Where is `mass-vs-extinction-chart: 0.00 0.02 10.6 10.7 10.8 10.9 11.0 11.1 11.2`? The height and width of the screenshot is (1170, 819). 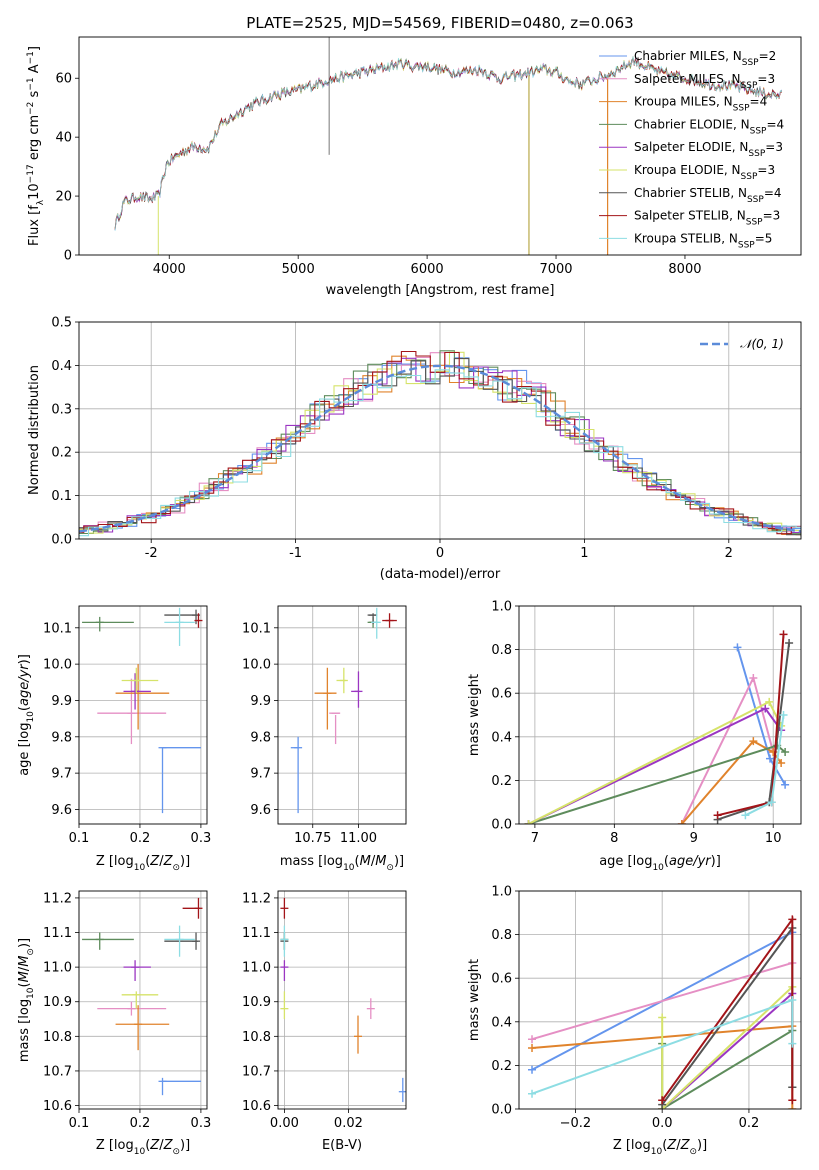 mass-vs-extinction-chart: 0.00 0.02 10.6 10.7 10.8 10.9 11.0 11.1 11.2 is located at coordinates (324, 1010).